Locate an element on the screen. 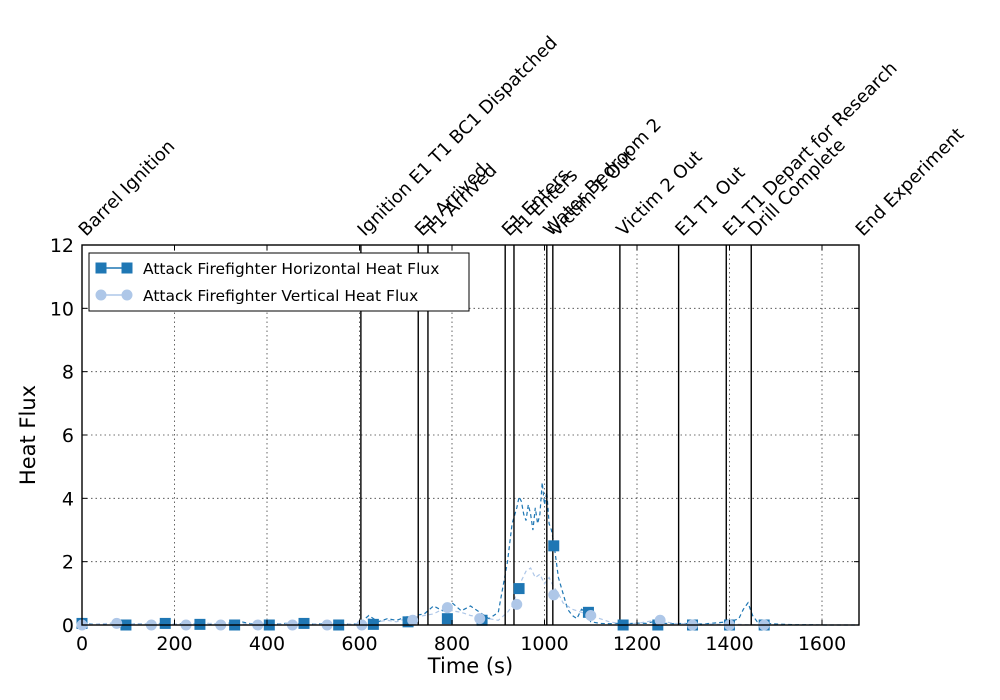 This screenshot has width=1000, height=700. x-tick-label: 1000 is located at coordinates (544, 644).